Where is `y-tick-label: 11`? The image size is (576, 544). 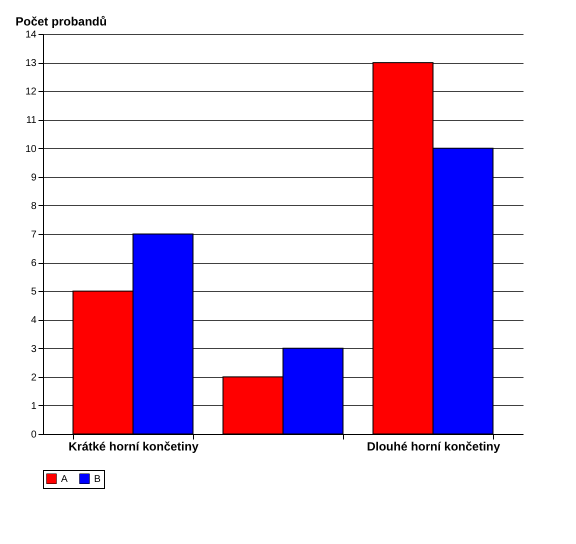
y-tick-label: 11 is located at coordinates (31, 120).